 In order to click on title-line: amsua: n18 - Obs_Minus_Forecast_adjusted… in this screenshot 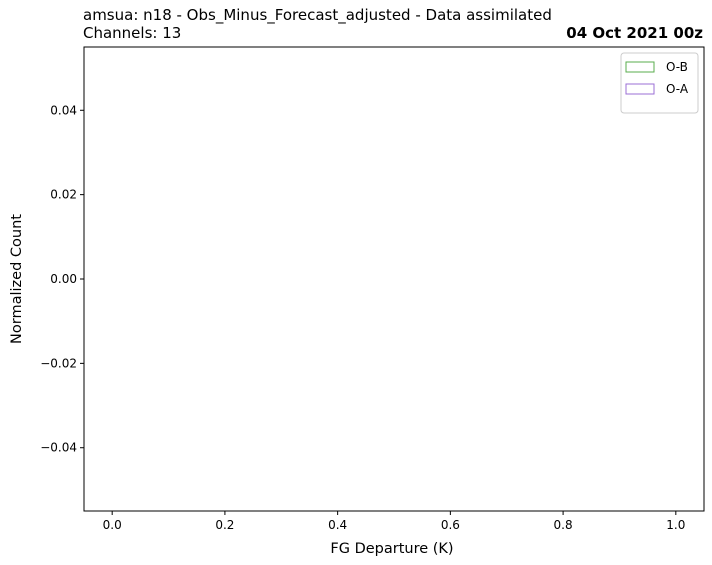, I will do `click(317, 15)`.